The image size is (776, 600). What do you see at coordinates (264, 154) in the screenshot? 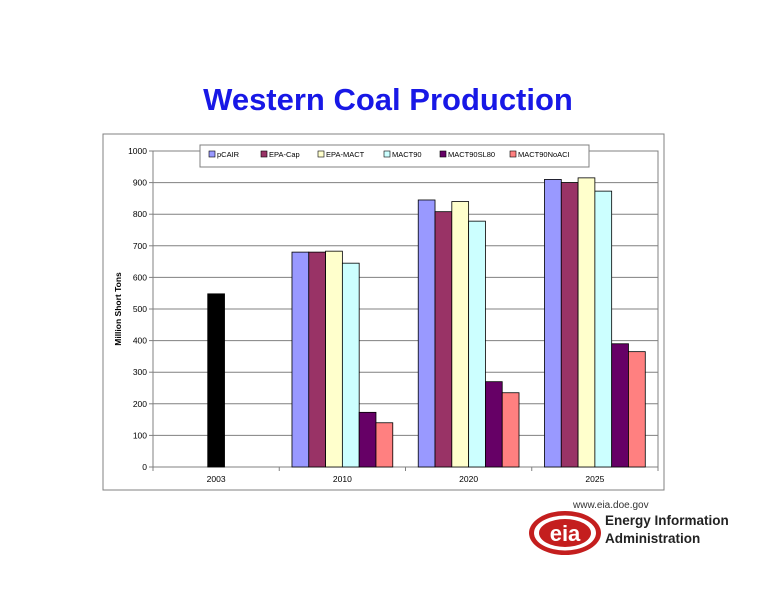
I see `legend-swatch-EPA-Cap` at bounding box center [264, 154].